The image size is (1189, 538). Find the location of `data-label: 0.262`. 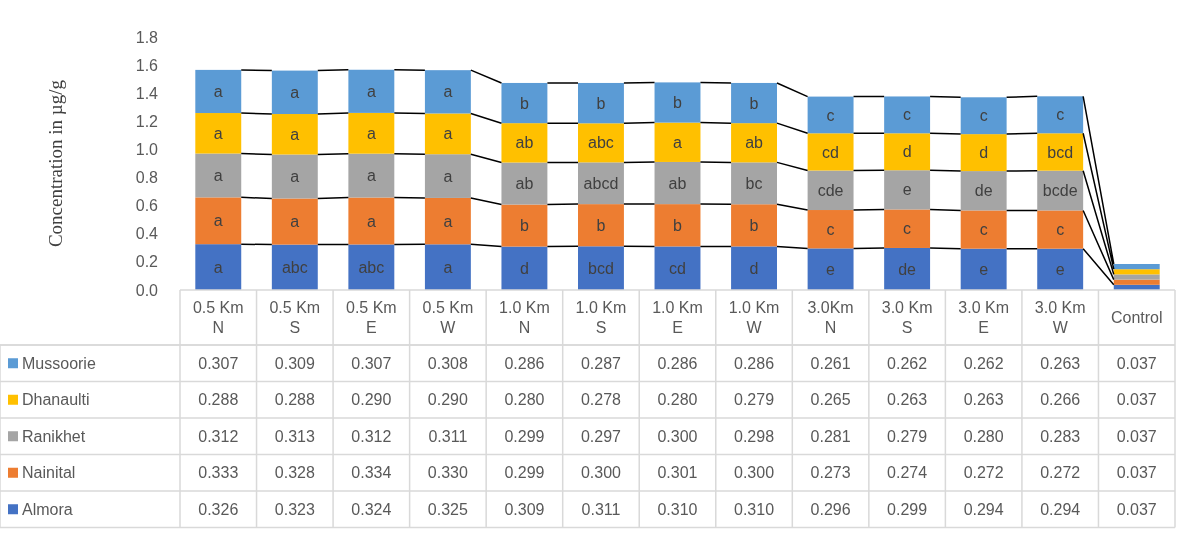

data-label: 0.262 is located at coordinates (907, 363).